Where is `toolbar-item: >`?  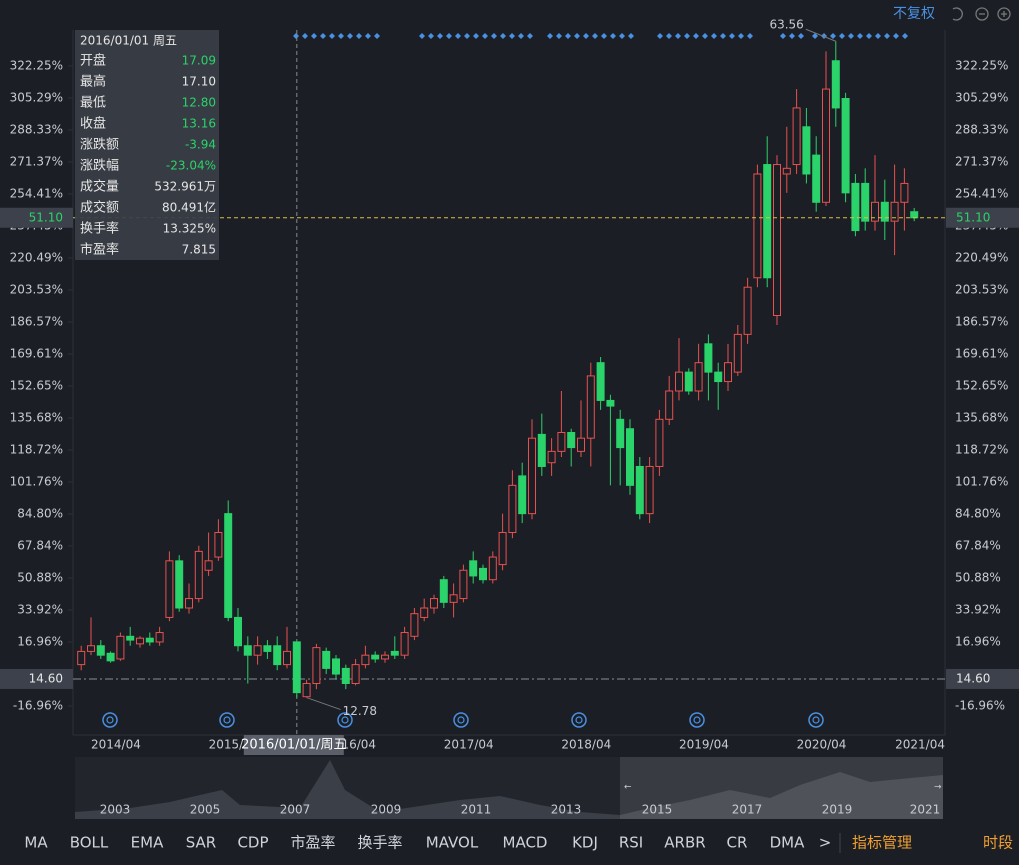
toolbar-item: > is located at coordinates (825, 843).